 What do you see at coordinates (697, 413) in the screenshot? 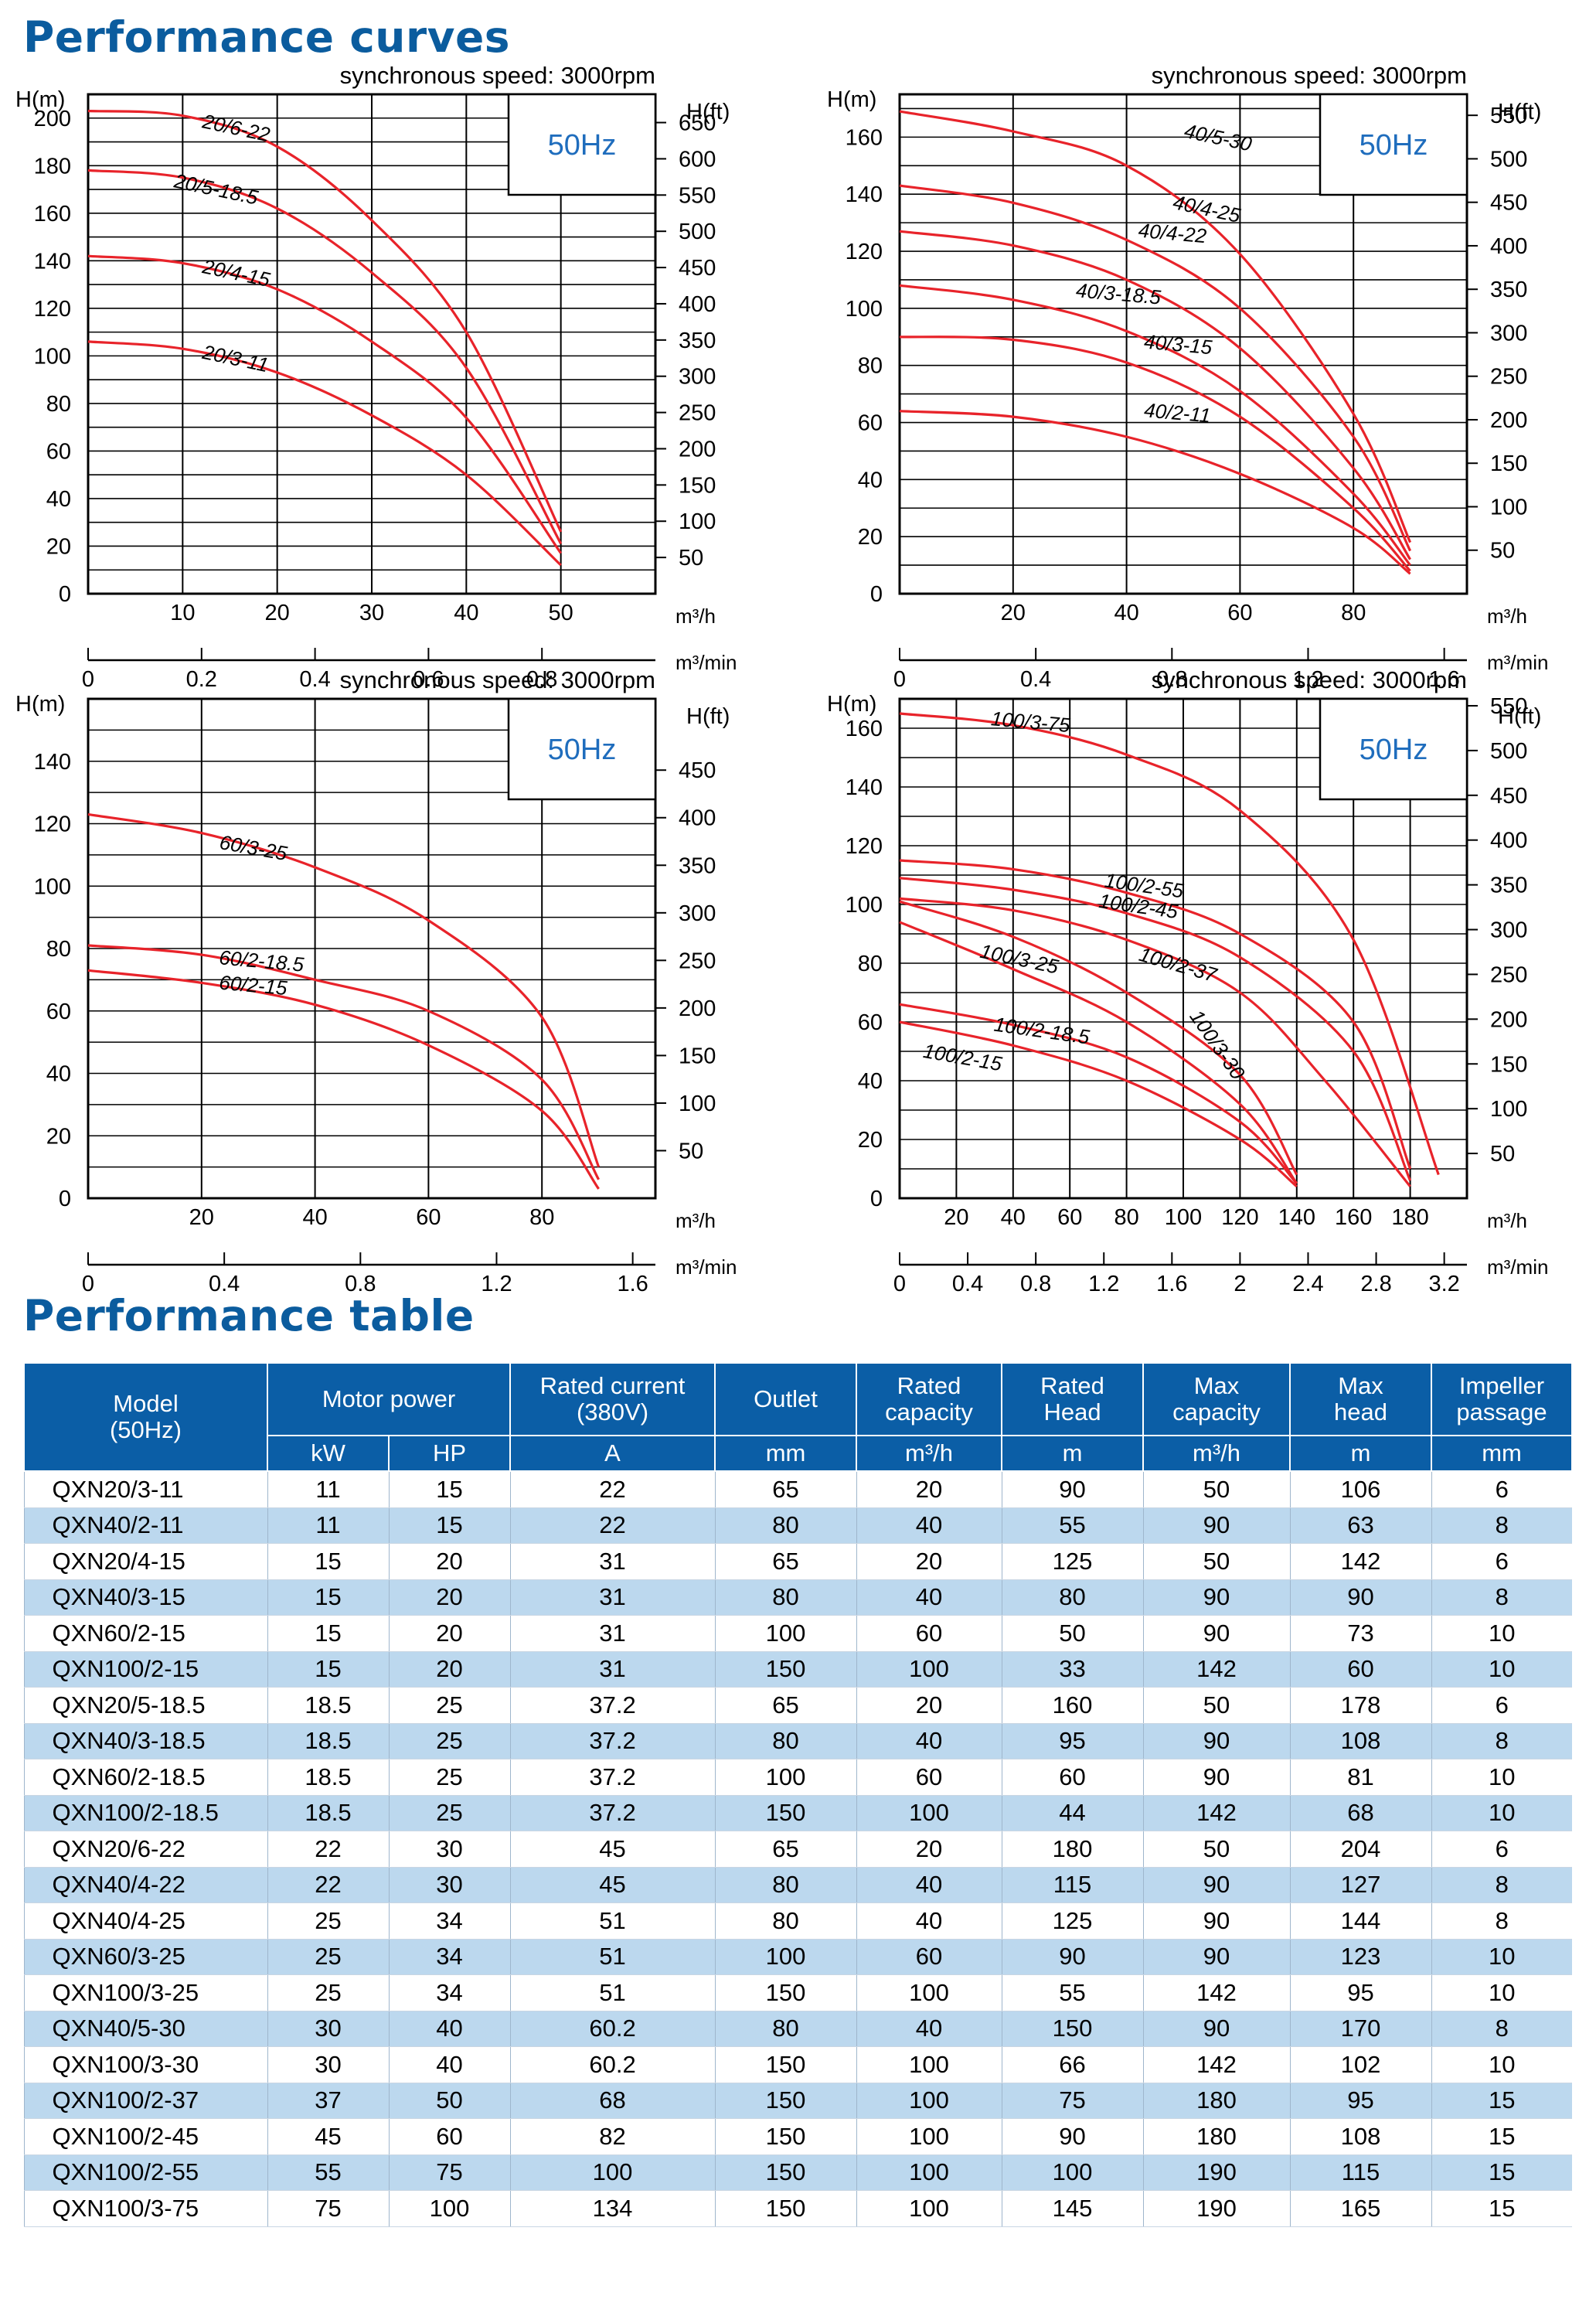
I see `ft-tick-label: 250` at bounding box center [697, 413].